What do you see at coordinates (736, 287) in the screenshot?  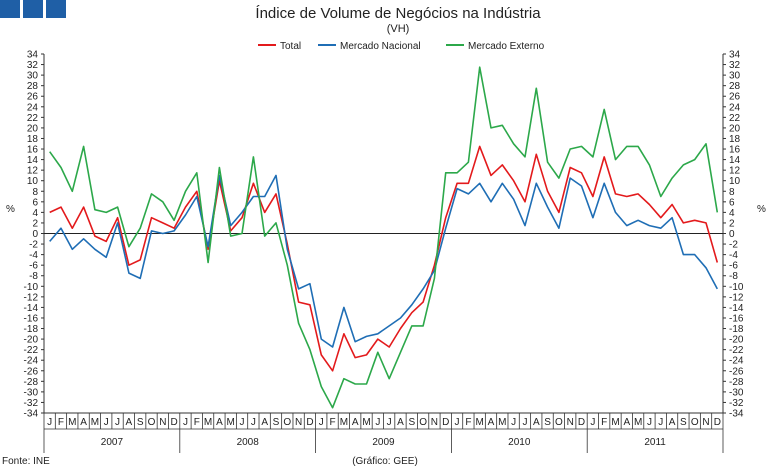 I see `y-tick-label-right: -10` at bounding box center [736, 287].